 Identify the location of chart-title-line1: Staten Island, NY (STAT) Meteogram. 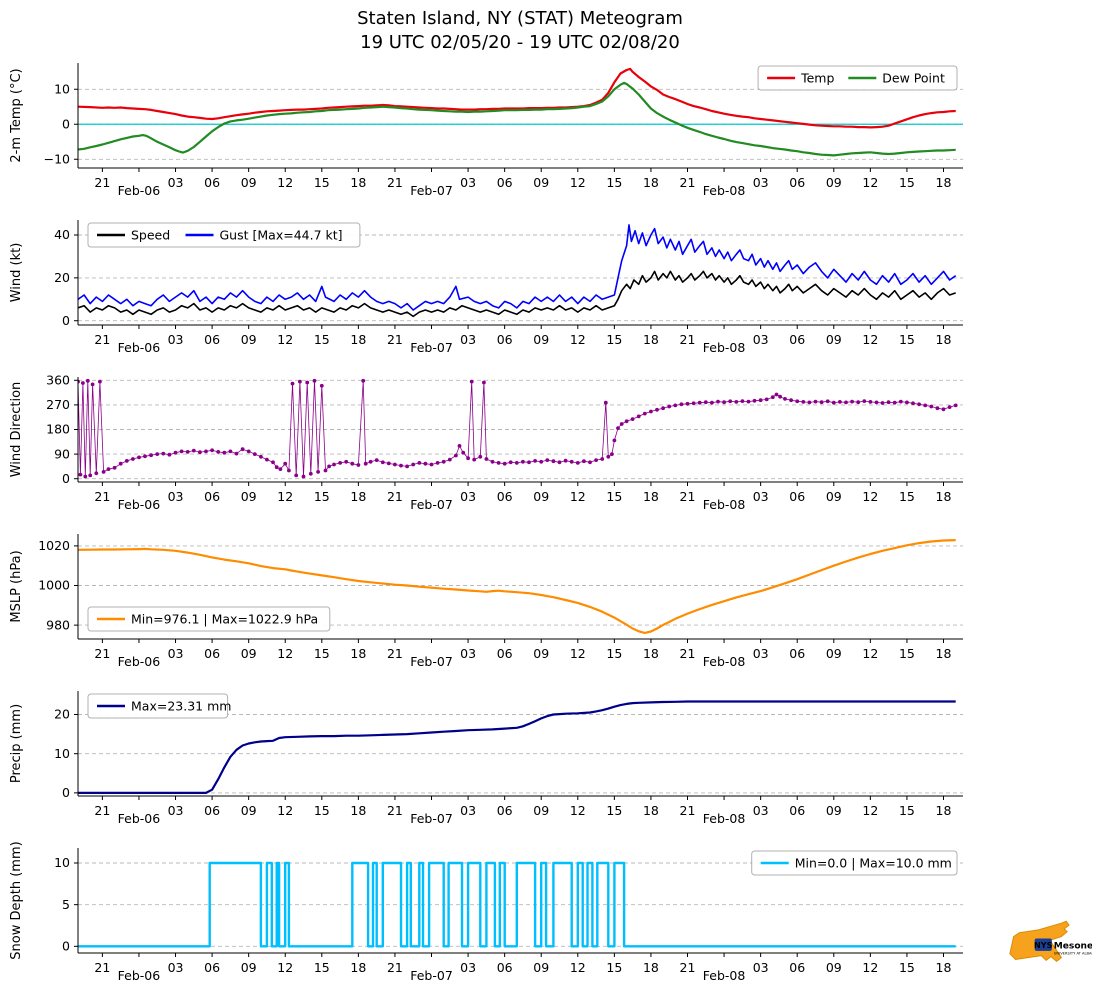
(520, 18).